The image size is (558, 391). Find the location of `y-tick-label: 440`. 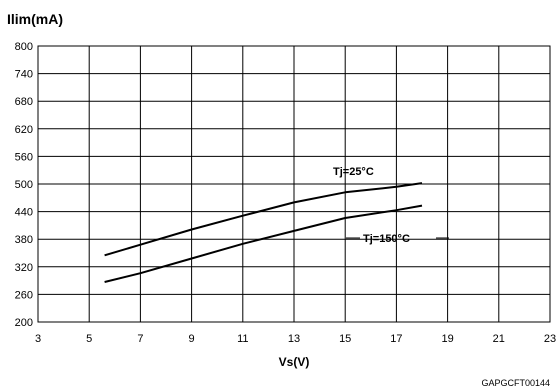

y-tick-label: 440 is located at coordinates (24, 213).